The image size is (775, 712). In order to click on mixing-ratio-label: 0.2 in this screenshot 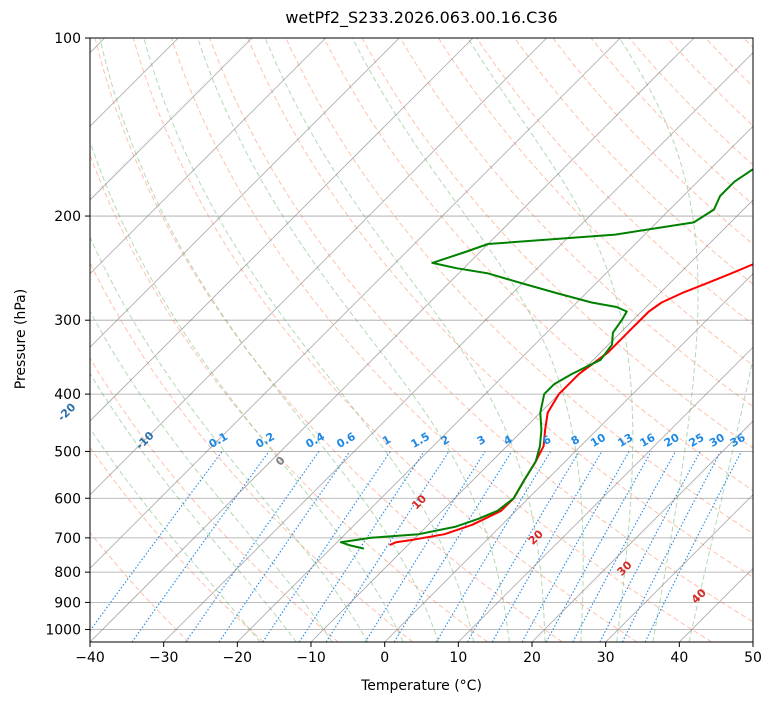, I will do `click(265, 440)`.